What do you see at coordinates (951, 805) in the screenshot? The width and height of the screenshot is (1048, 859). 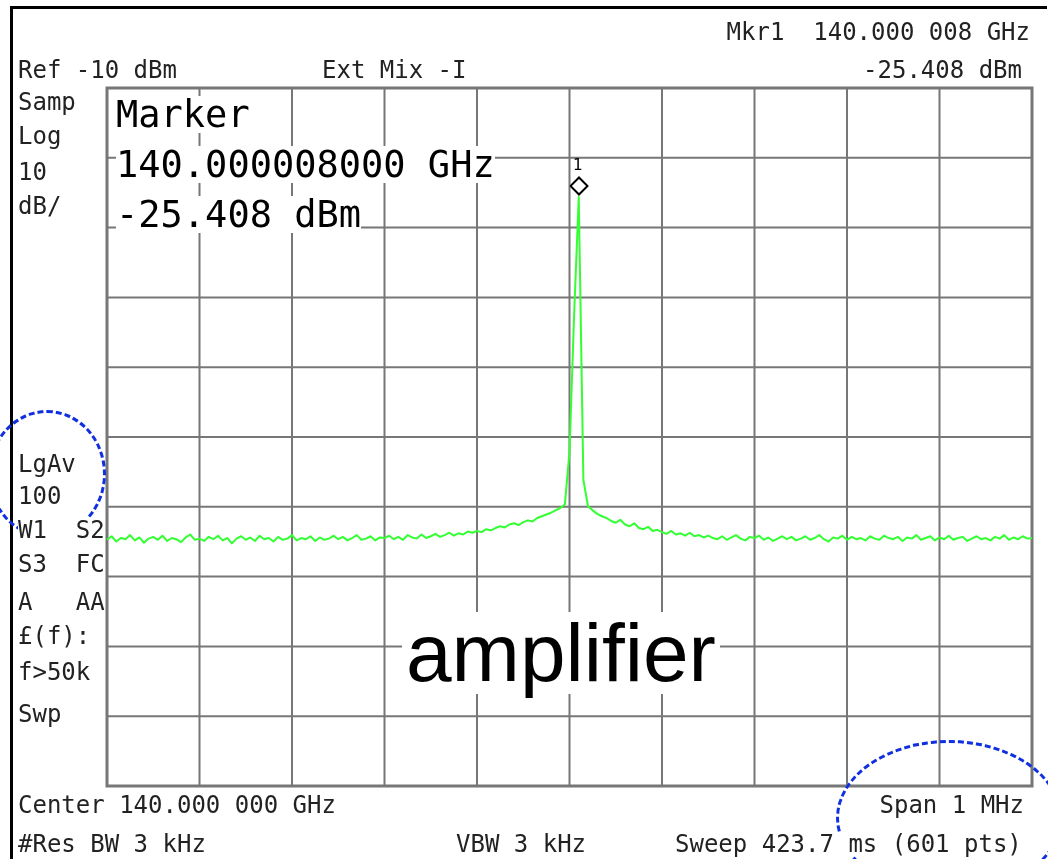 I see `text: Span 1 MHz` at bounding box center [951, 805].